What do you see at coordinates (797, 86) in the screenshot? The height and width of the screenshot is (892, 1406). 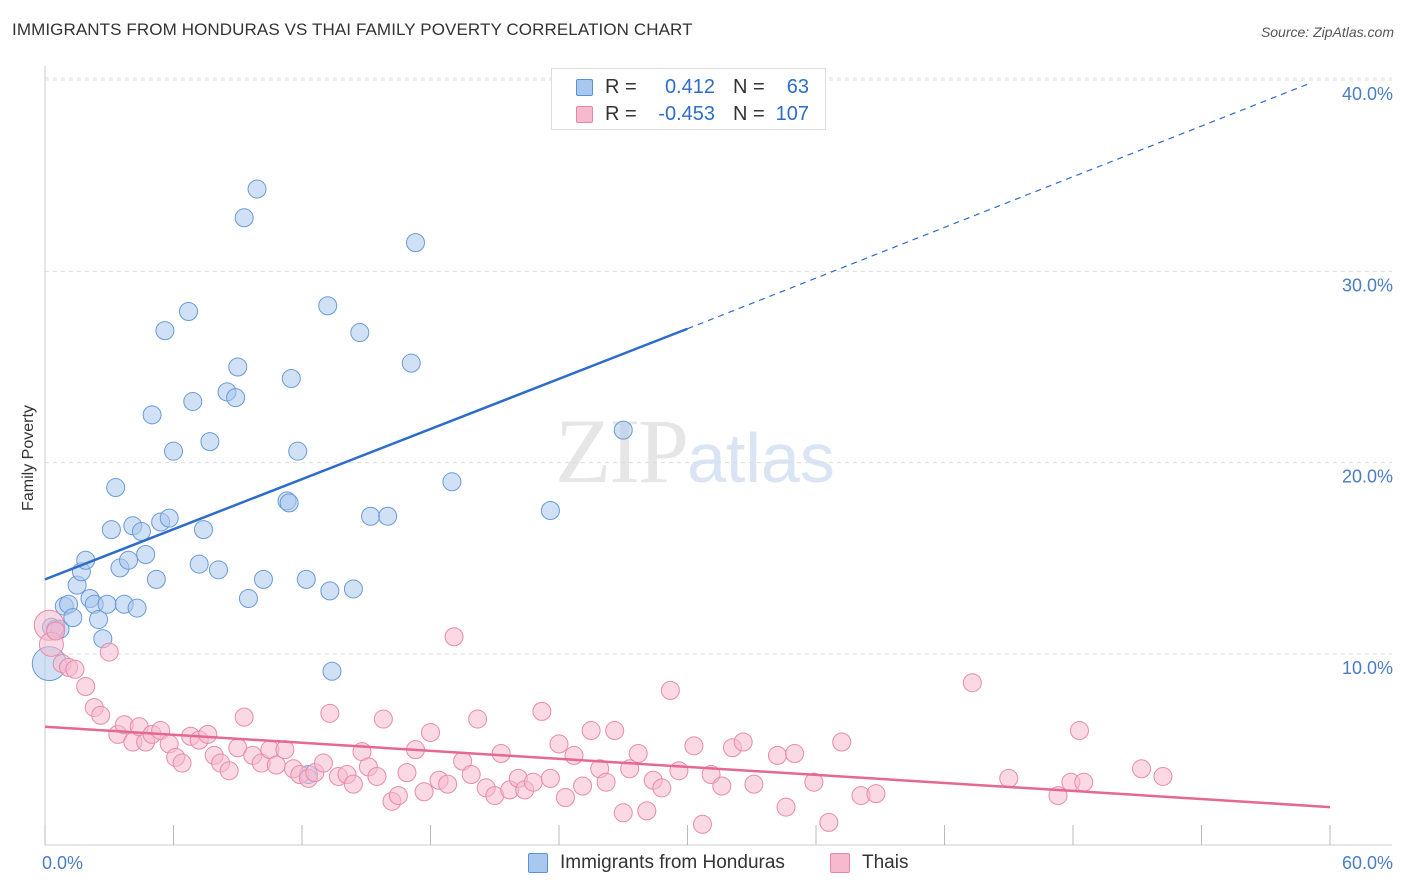 I see `legend-n-value: 63` at bounding box center [797, 86].